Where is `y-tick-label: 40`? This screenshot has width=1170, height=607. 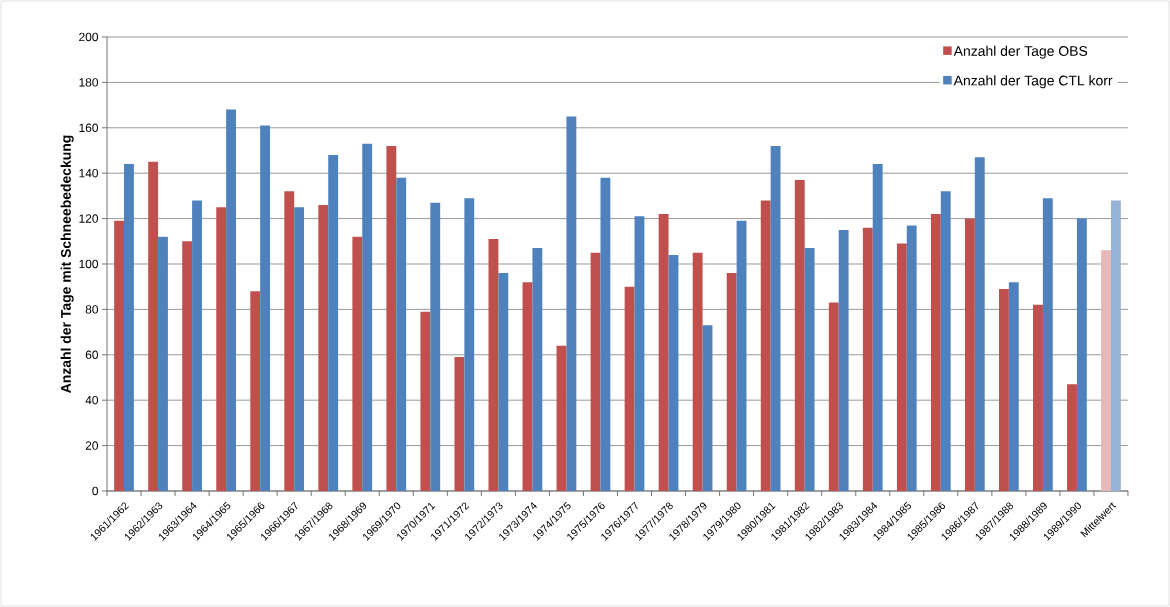 y-tick-label: 40 is located at coordinates (92, 400).